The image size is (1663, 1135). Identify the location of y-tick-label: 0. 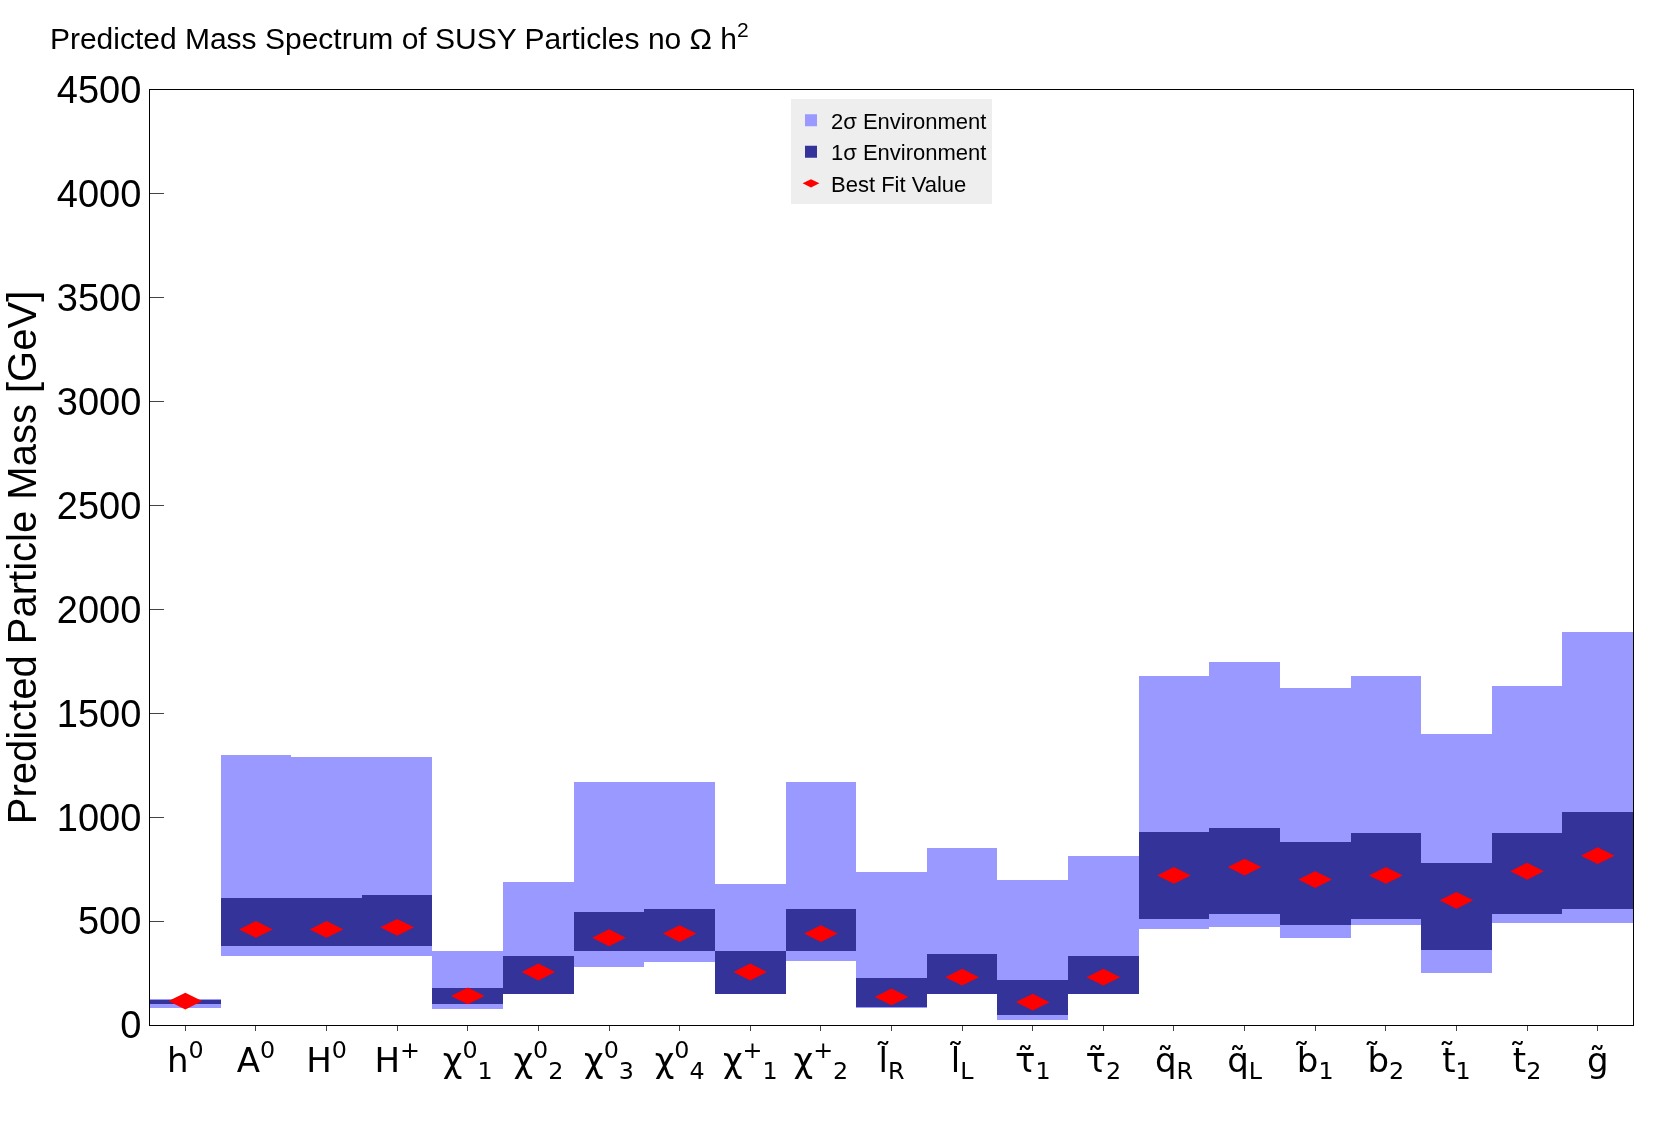
(131, 1025).